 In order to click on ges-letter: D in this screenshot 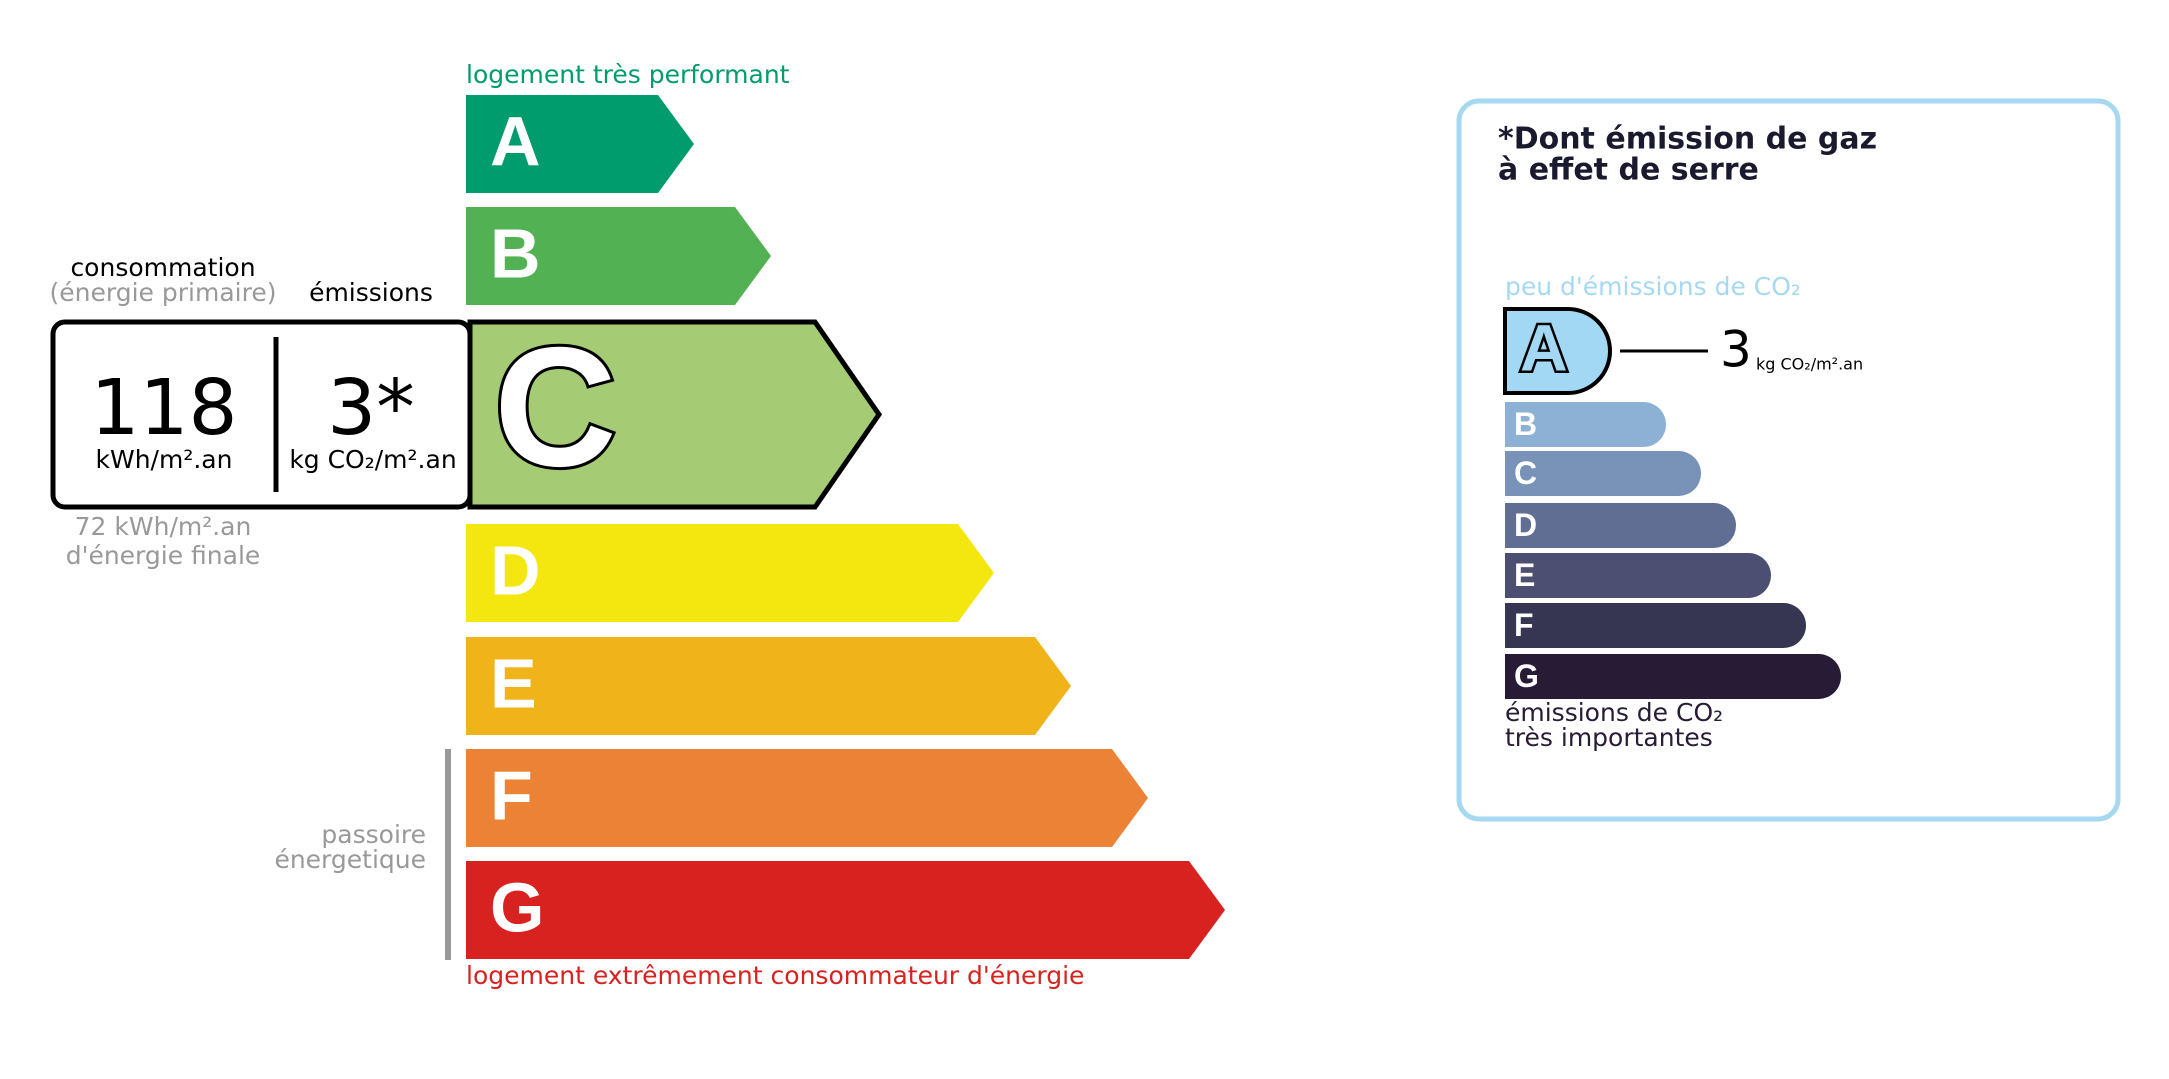, I will do `click(1525, 525)`.